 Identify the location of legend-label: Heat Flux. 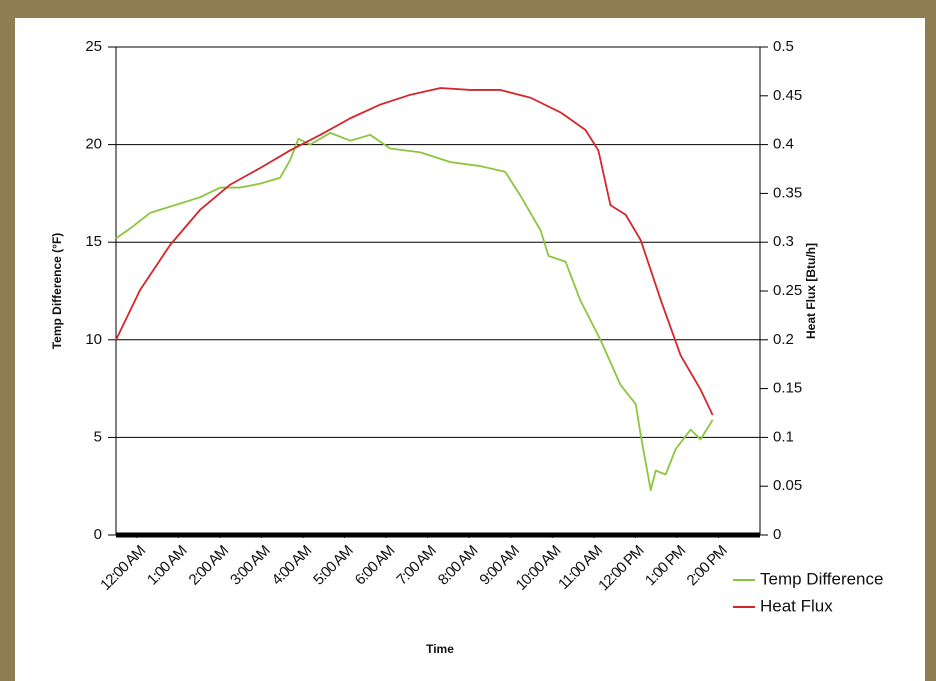
(796, 605).